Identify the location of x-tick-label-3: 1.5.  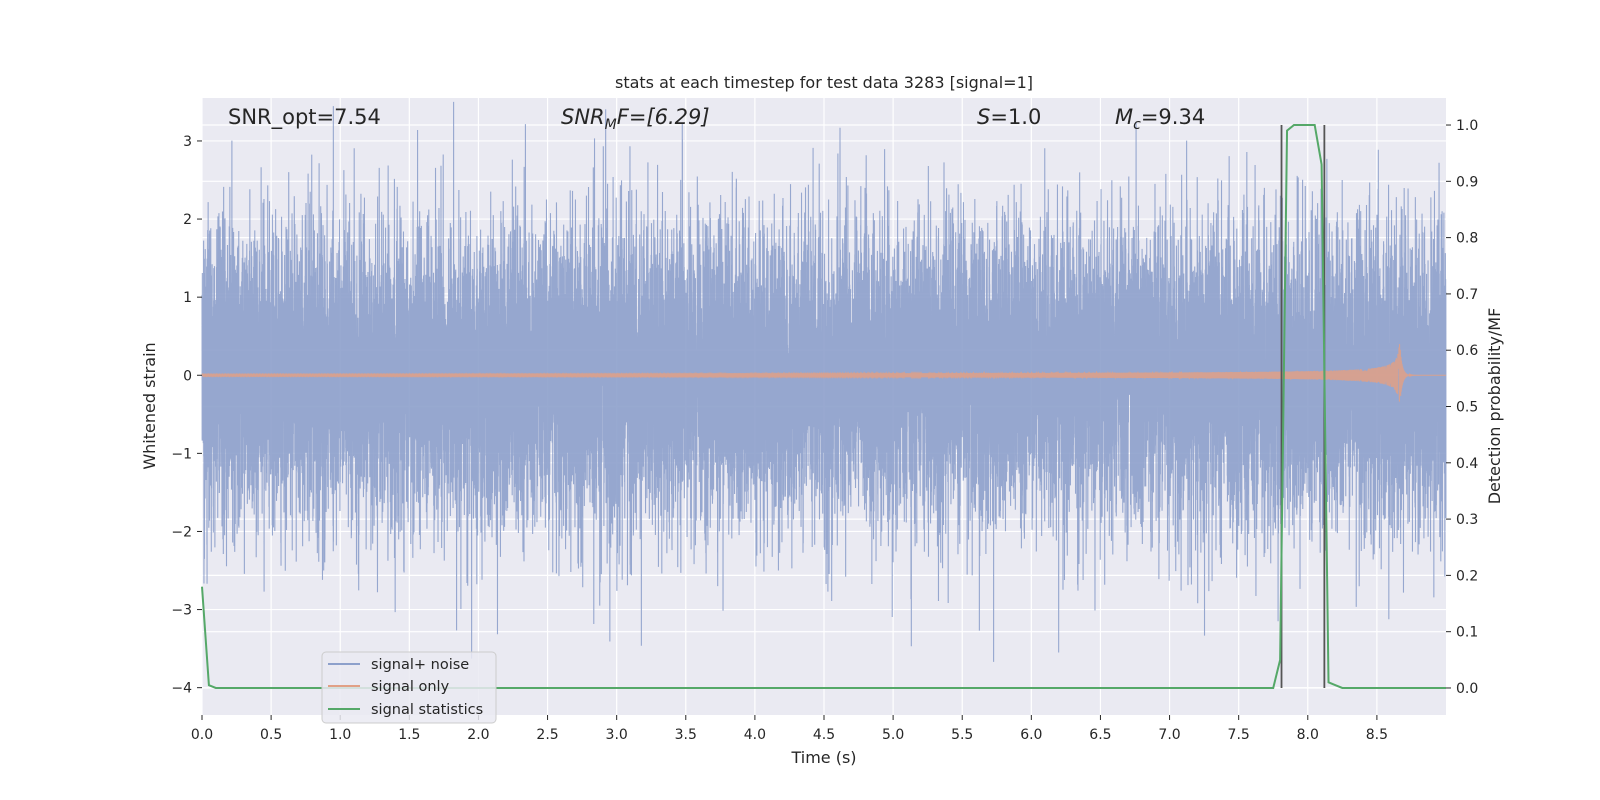
(409, 735).